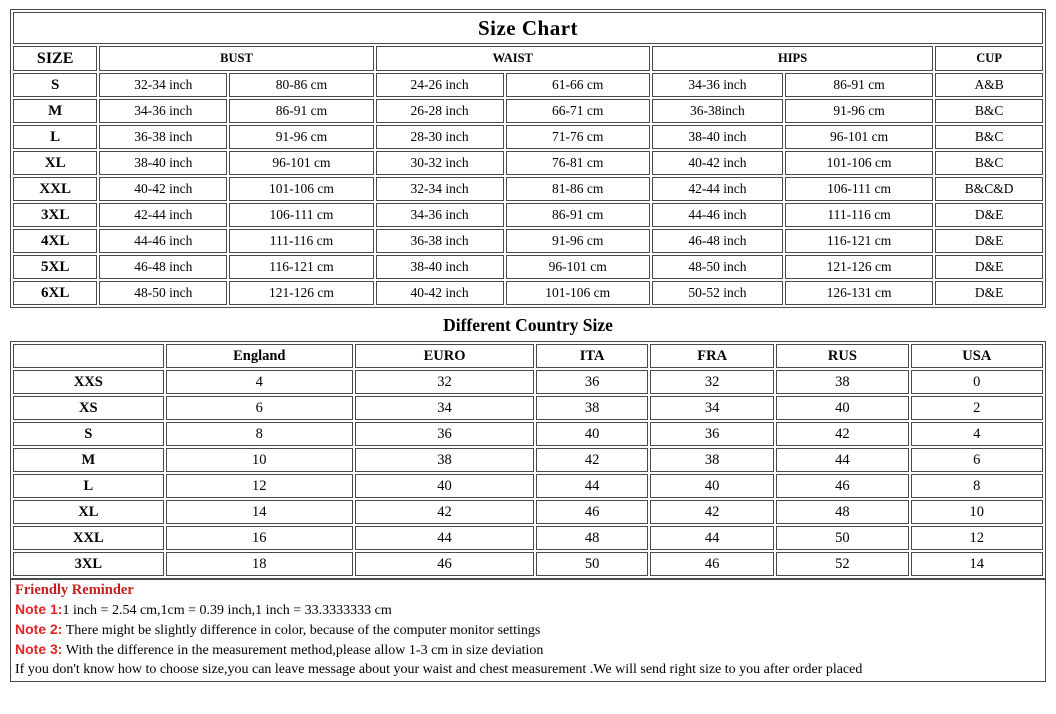 This screenshot has height=714, width=1056. I want to click on cell-bust-cm: 111-116 cm, so click(301, 241).